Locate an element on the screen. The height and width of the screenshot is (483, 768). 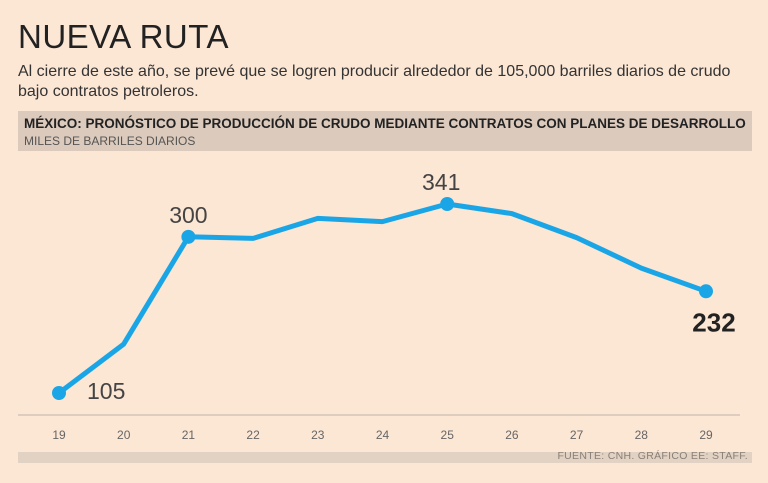
x-tick-label: 21 is located at coordinates (189, 435).